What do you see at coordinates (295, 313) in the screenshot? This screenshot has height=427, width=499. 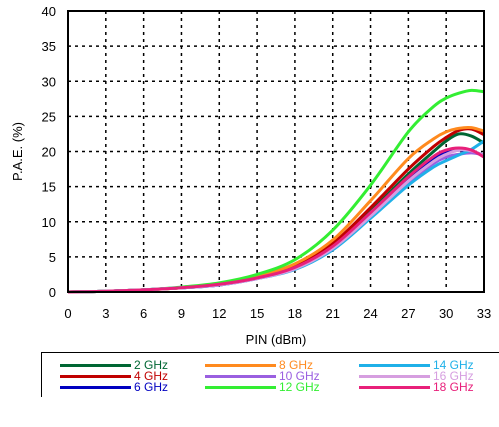 I see `x-tick-label: 18` at bounding box center [295, 313].